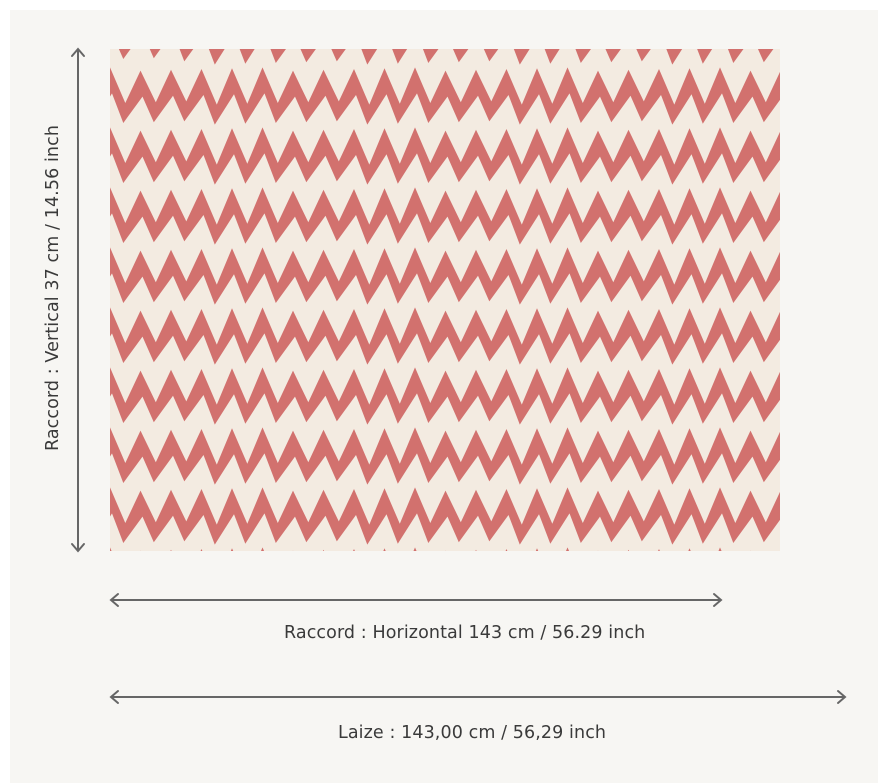  Describe the element at coordinates (416, 600) in the screenshot. I see `horizontal-repeat-arrow` at that location.